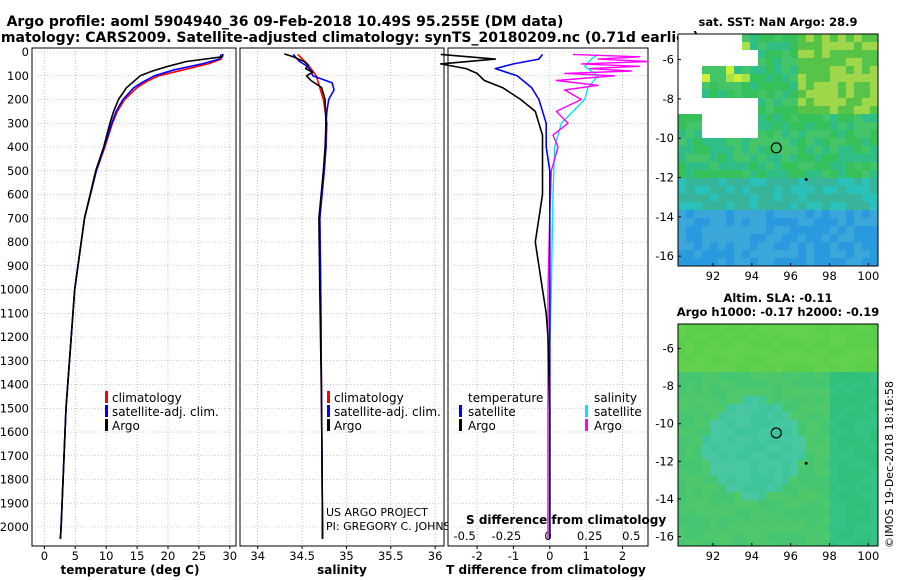 This screenshot has height=580, width=900. I want to click on salinity-axis-ticks: 34 34.5 35 35.5 36, so click(346, 554).